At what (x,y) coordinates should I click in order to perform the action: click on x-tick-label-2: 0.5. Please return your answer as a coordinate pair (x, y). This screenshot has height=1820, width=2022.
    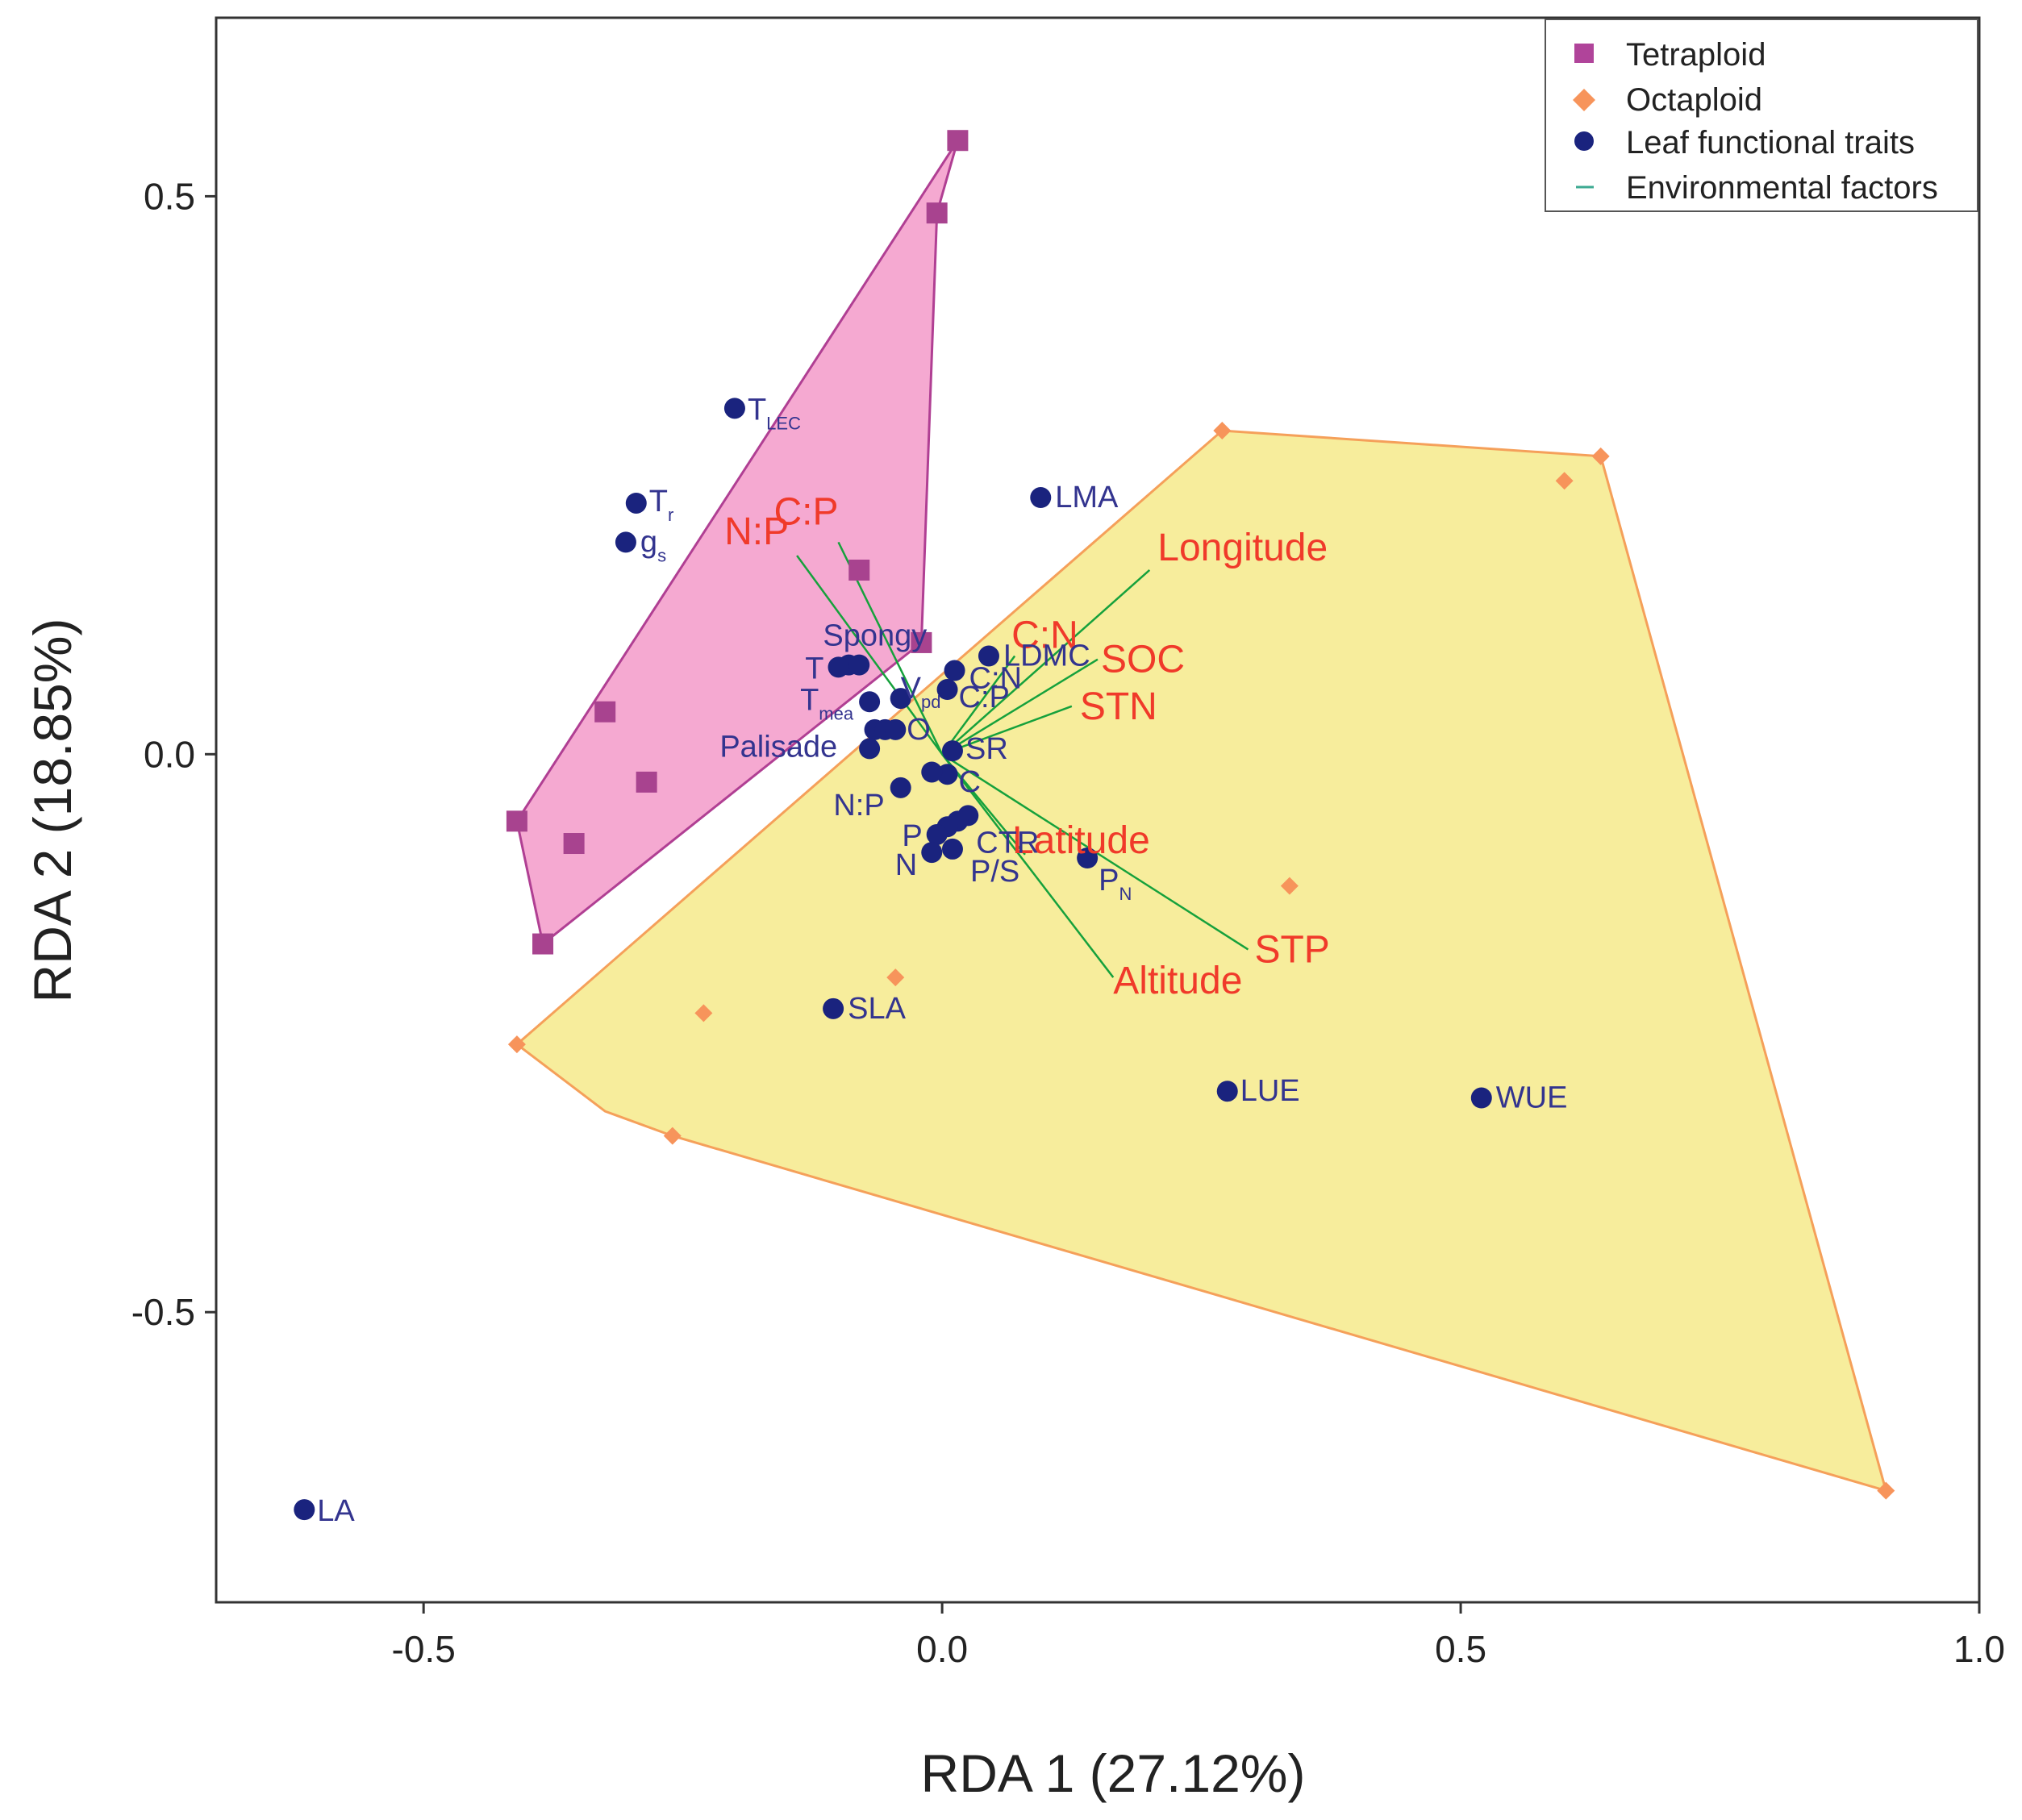
    Looking at the image, I should click on (1460, 1649).